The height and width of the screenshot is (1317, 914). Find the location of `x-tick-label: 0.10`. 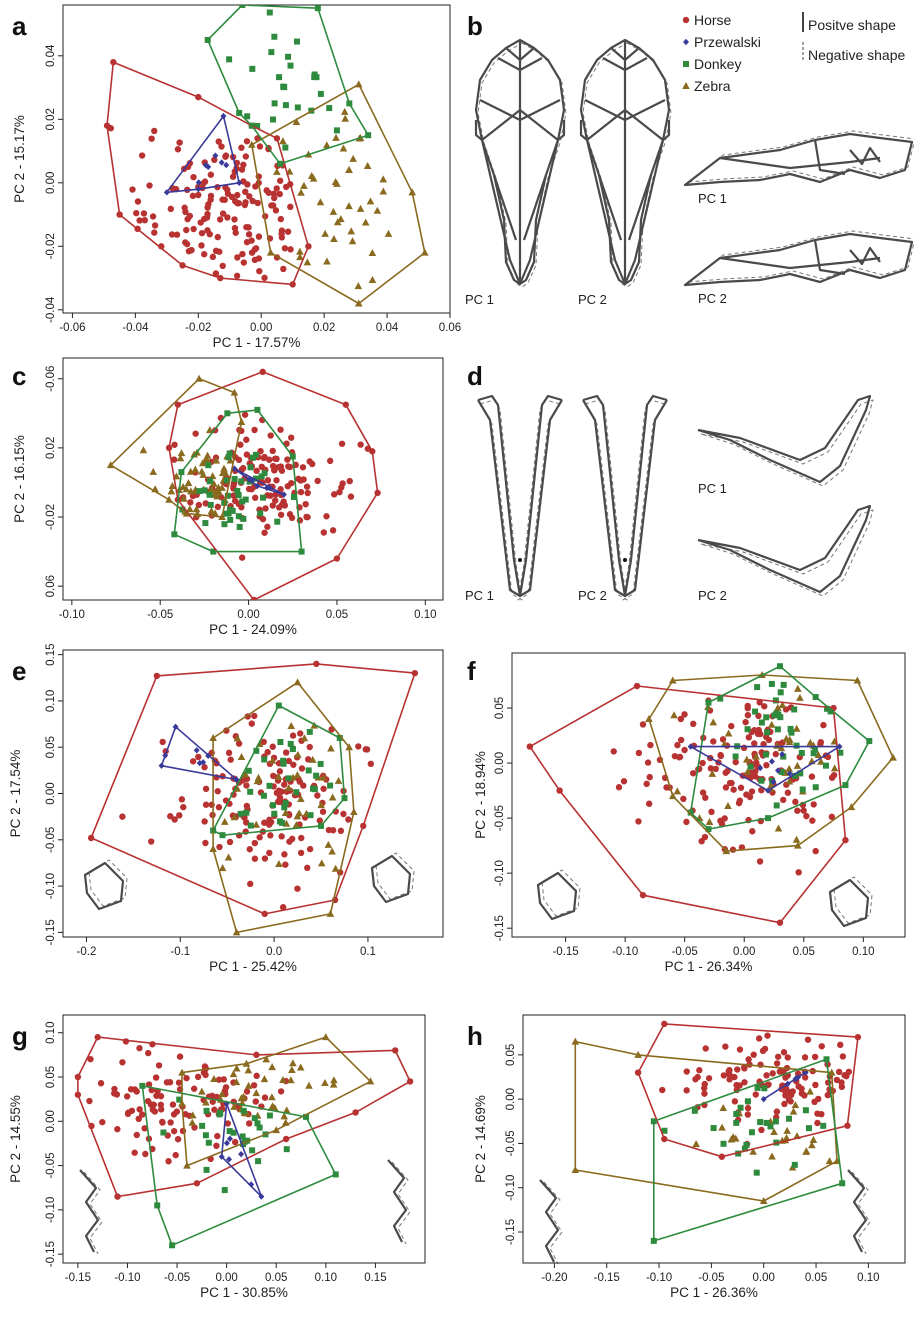

x-tick-label: 0.10 is located at coordinates (863, 952).